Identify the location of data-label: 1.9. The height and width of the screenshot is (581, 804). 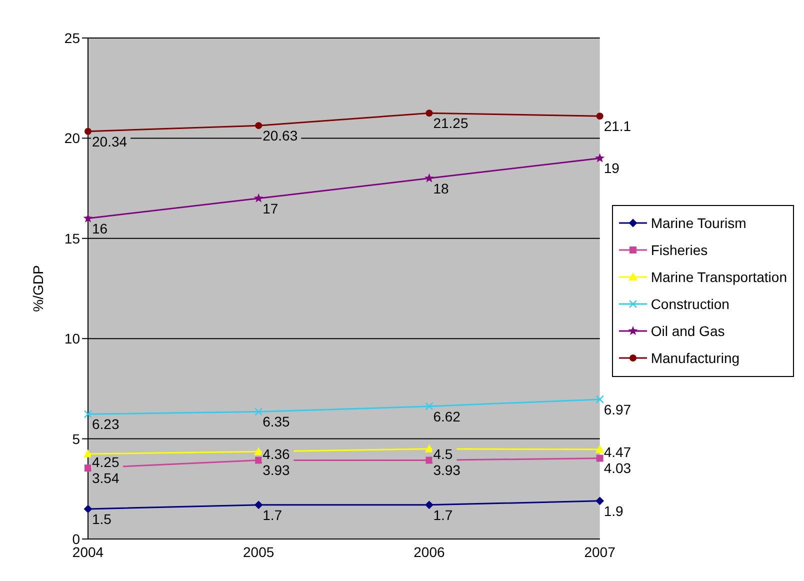
(614, 510).